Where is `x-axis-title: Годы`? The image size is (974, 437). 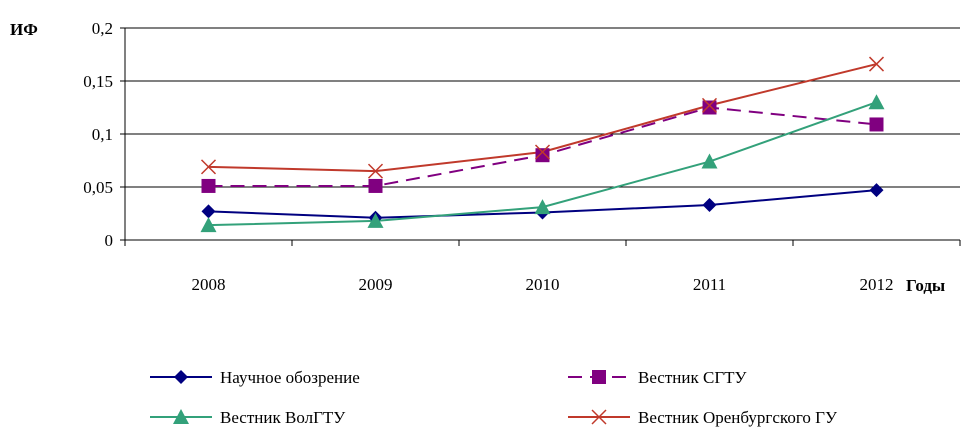
x-axis-title: Годы is located at coordinates (925, 285).